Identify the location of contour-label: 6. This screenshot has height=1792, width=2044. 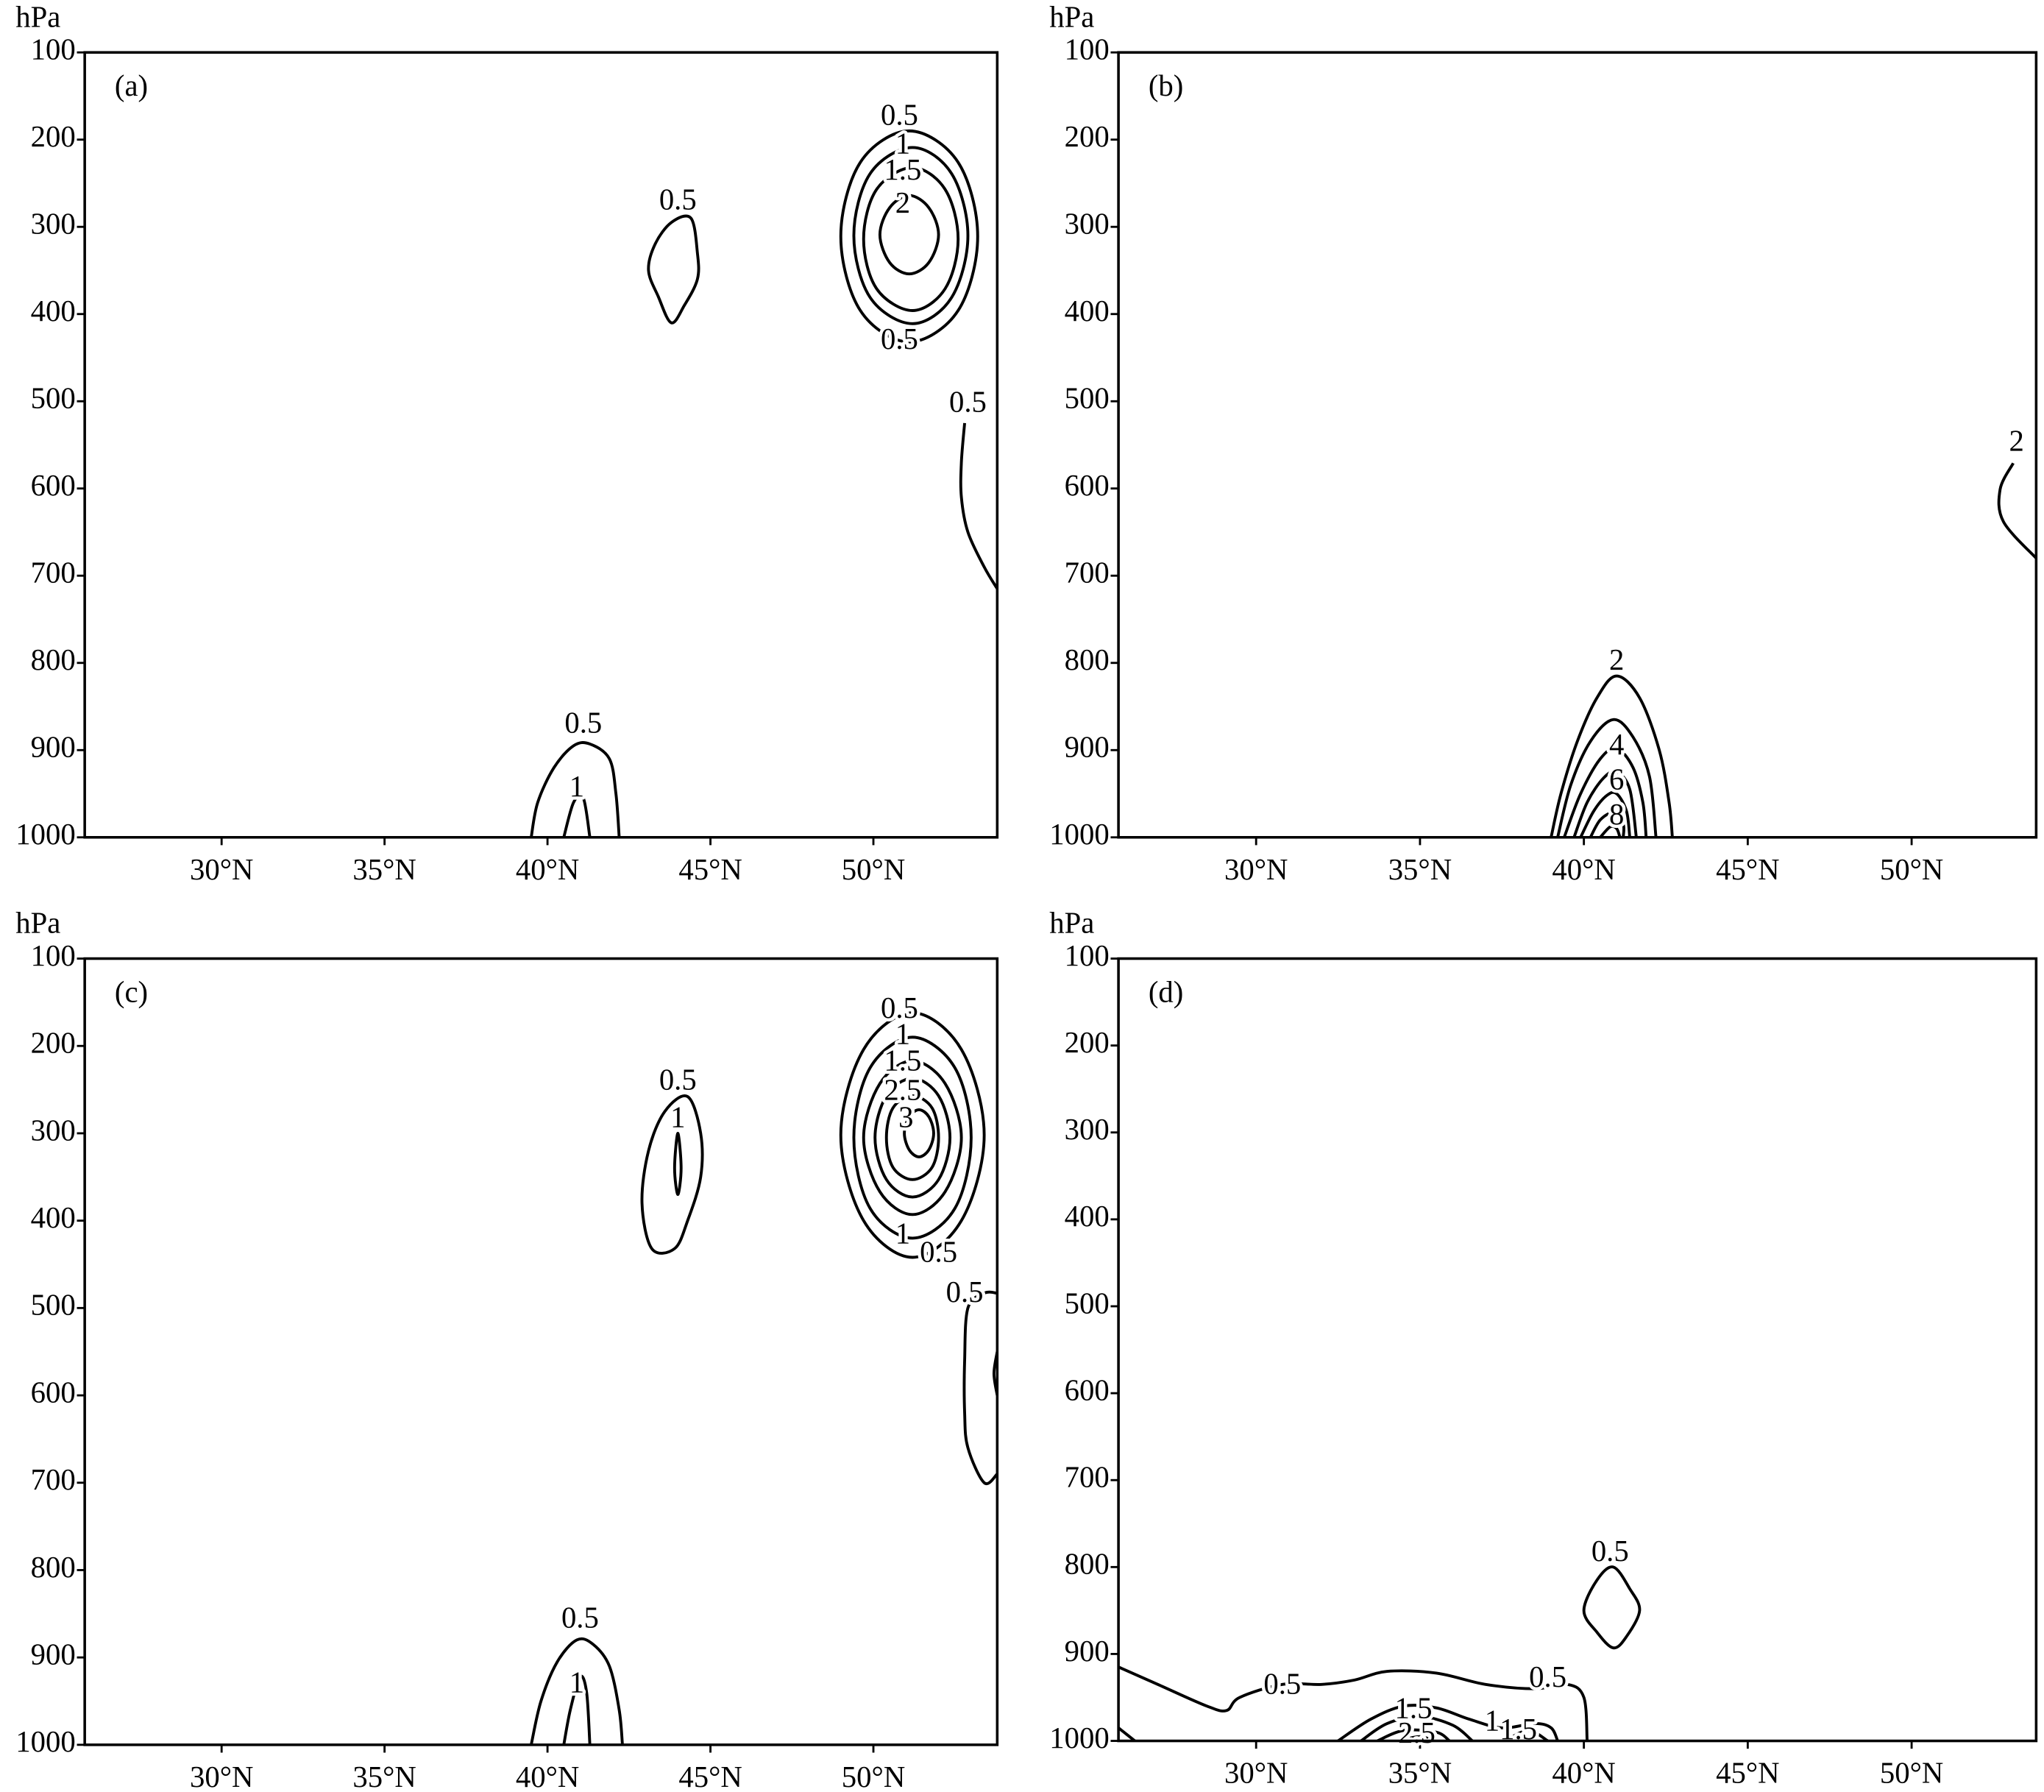
(1617, 779).